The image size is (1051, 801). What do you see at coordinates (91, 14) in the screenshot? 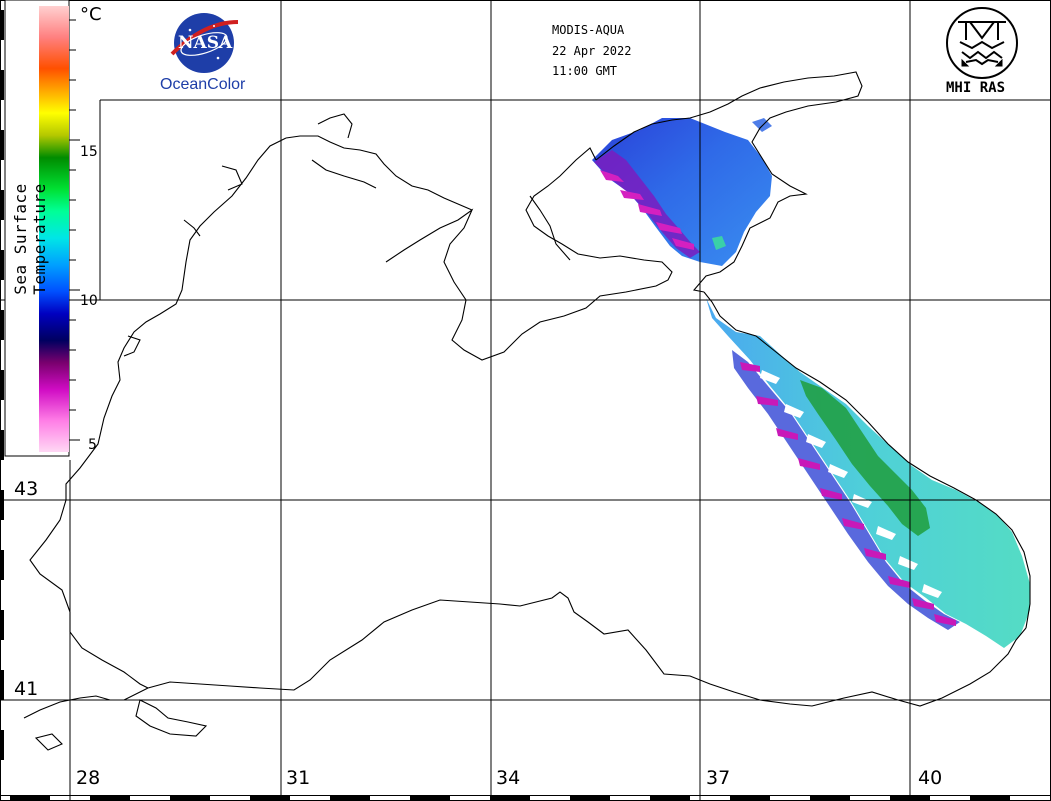
I see `colorbar-unit: °C` at bounding box center [91, 14].